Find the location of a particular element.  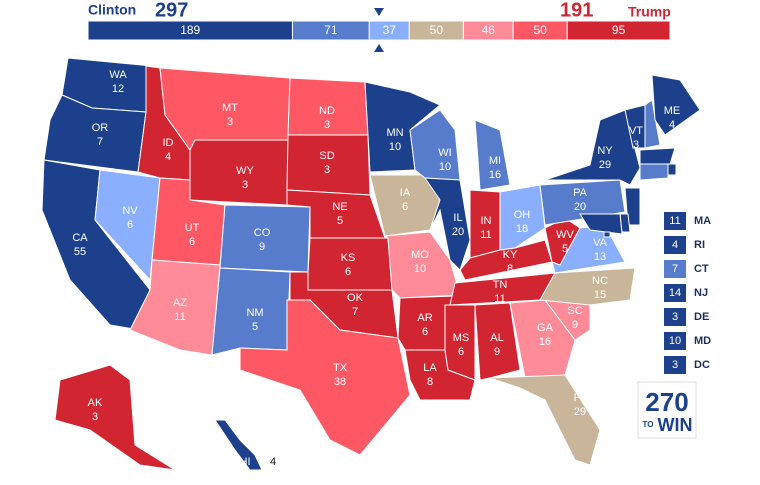

state-ev: 8 is located at coordinates (510, 269).